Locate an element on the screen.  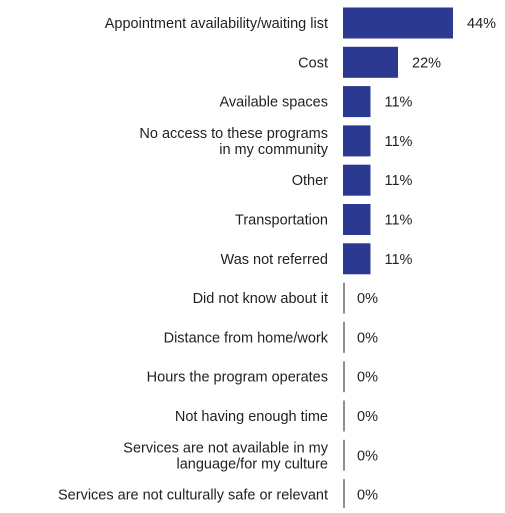
category-label: Not having enough time is located at coordinates (251, 417).